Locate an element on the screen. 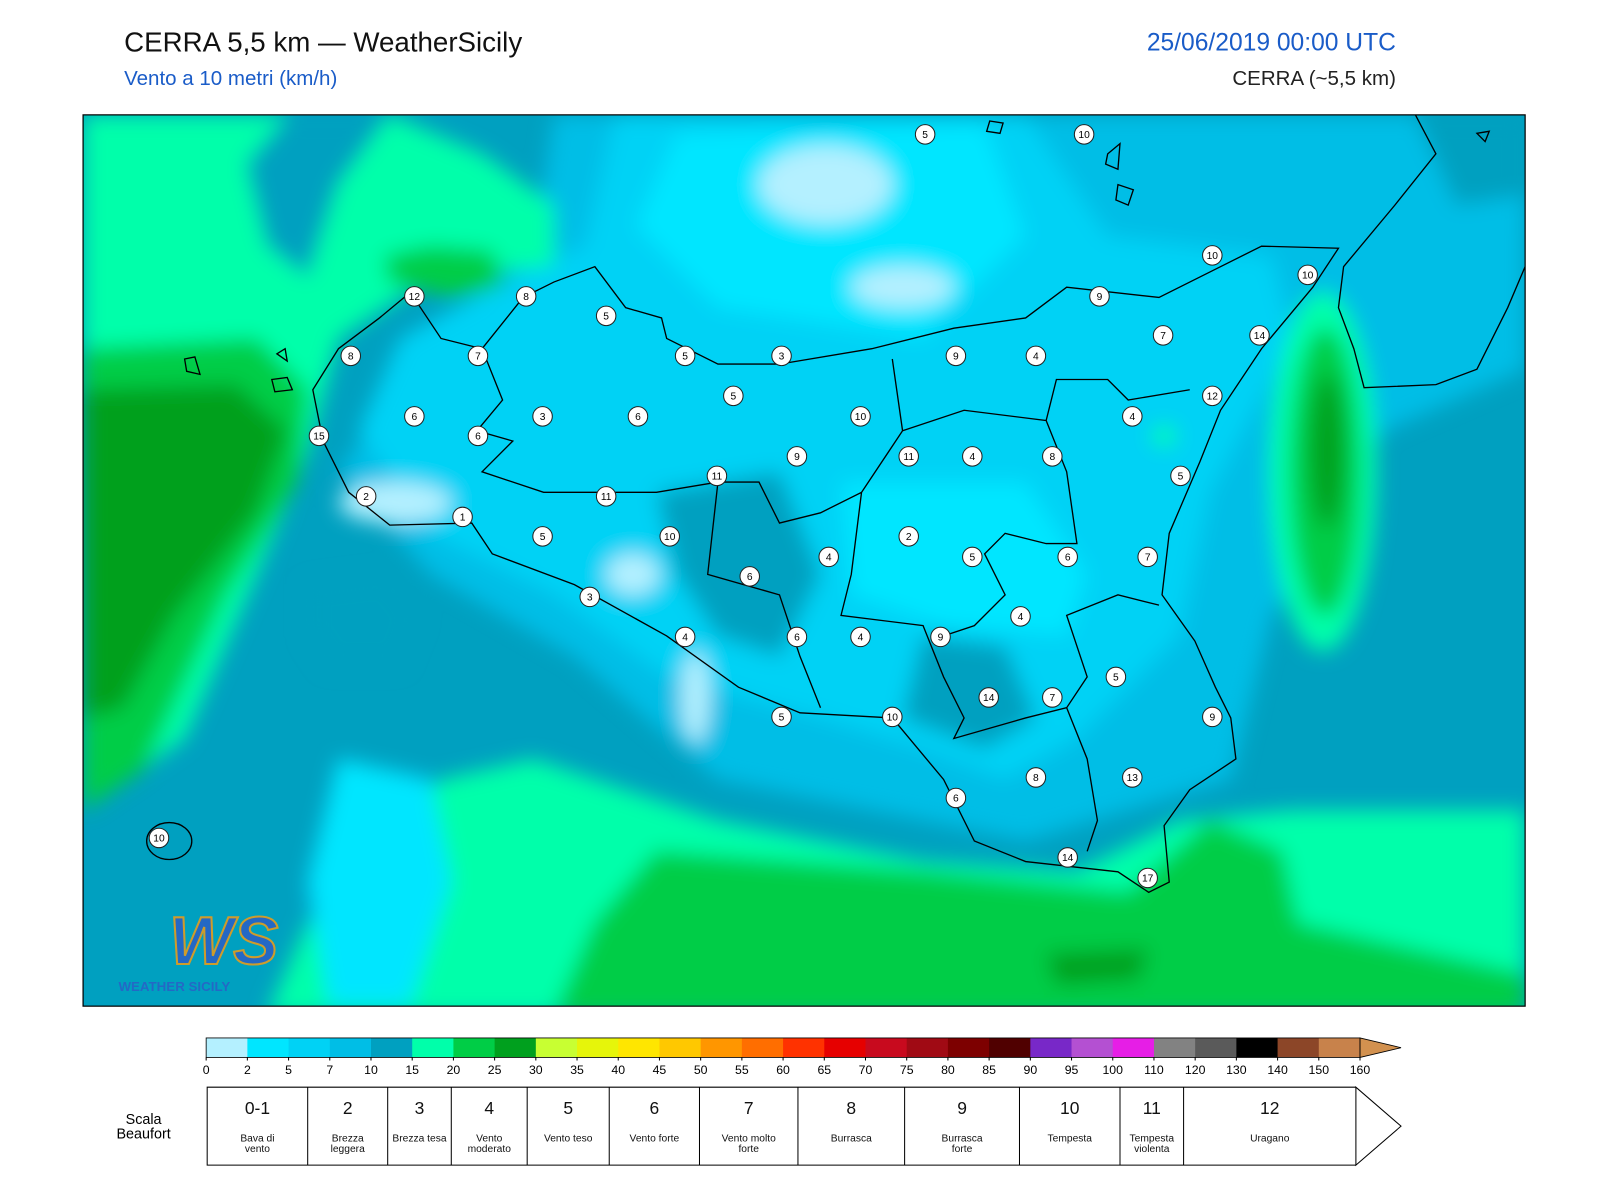  station-value: 15 is located at coordinates (319, 436).